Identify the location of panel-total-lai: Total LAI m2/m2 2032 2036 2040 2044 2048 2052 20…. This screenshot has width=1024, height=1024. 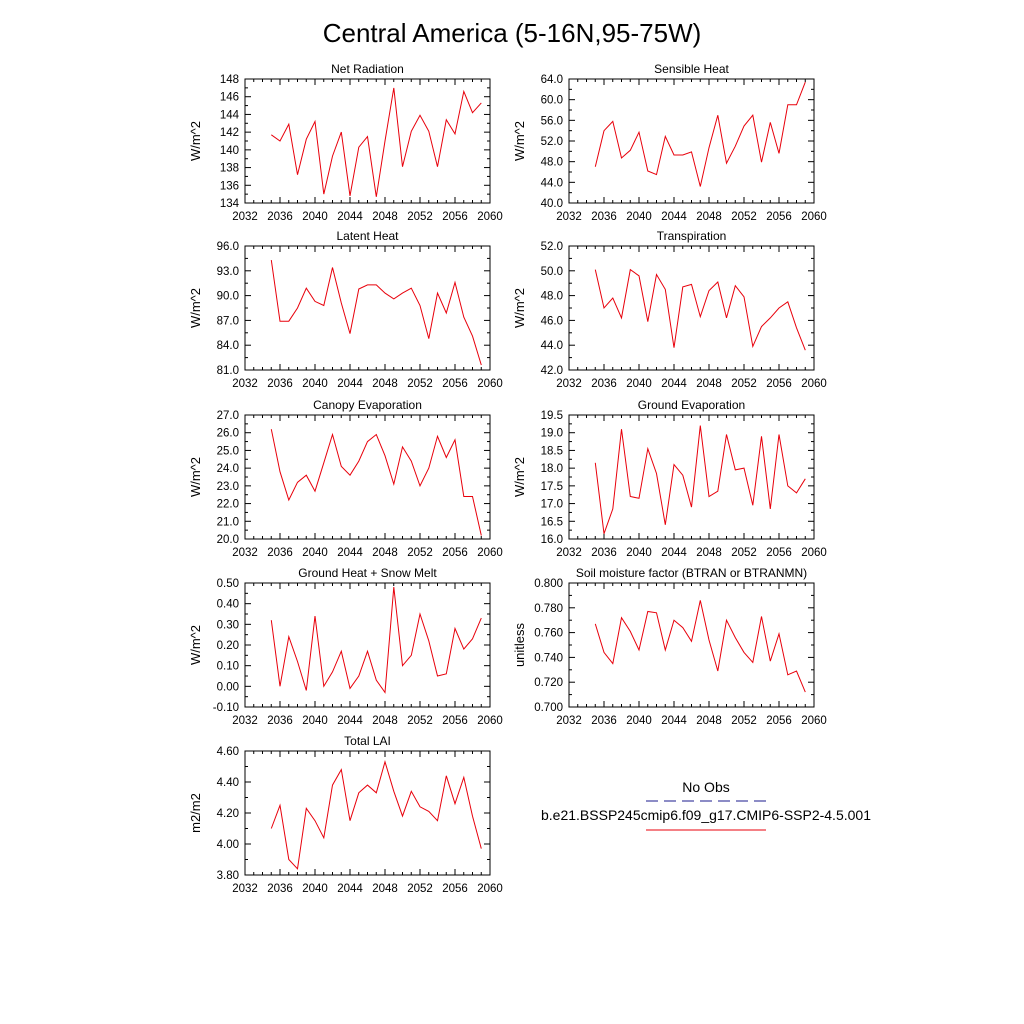
(345, 814).